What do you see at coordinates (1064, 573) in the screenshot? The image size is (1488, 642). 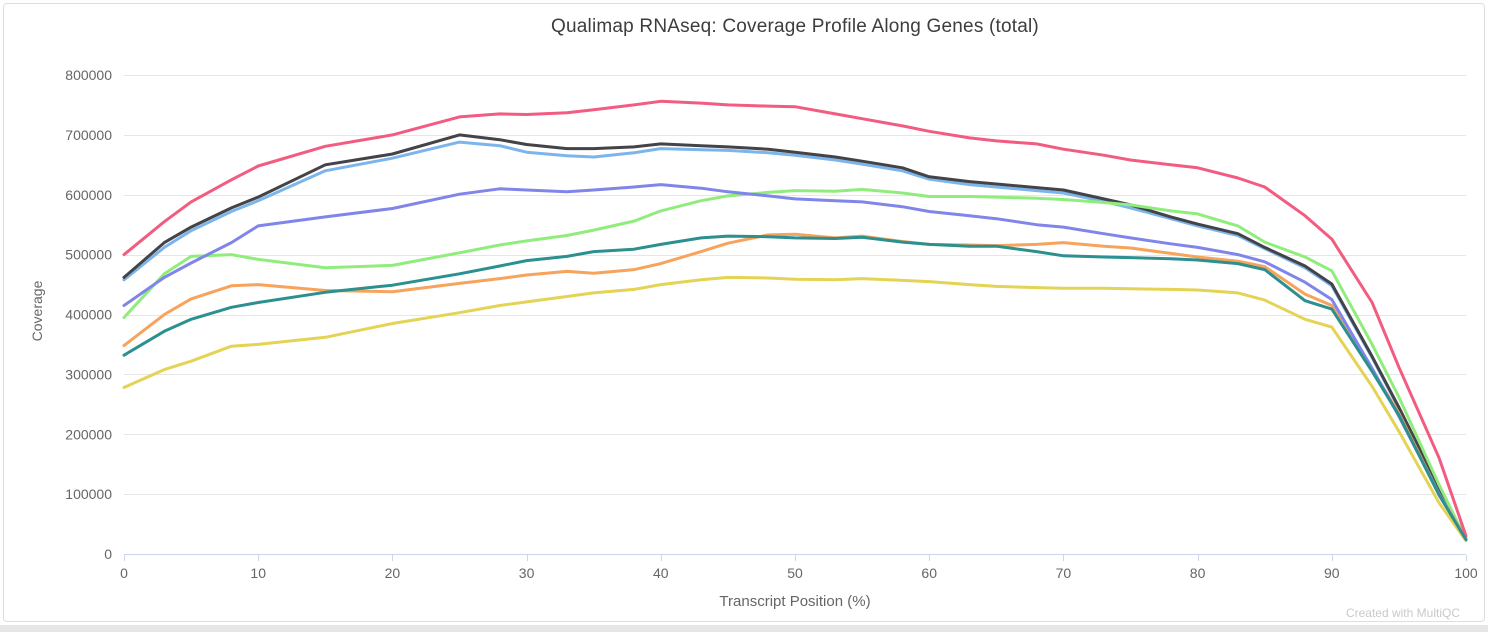 I see `svg-text: 70` at bounding box center [1064, 573].